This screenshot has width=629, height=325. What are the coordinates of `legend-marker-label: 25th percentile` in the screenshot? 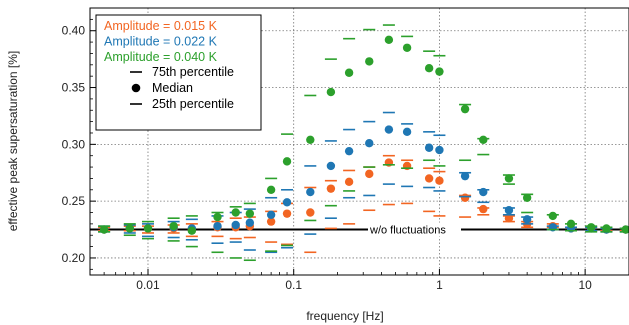 It's located at (193, 104).